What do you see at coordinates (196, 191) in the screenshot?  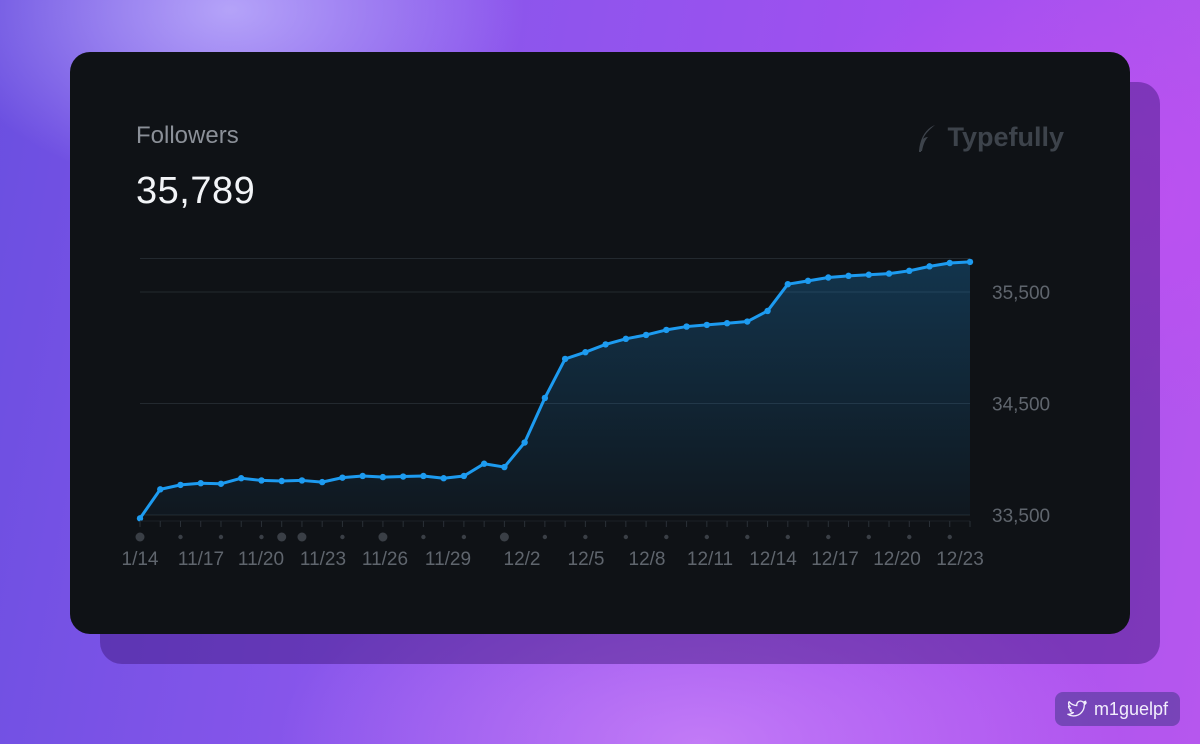 I see `follower-count: 35,789` at bounding box center [196, 191].